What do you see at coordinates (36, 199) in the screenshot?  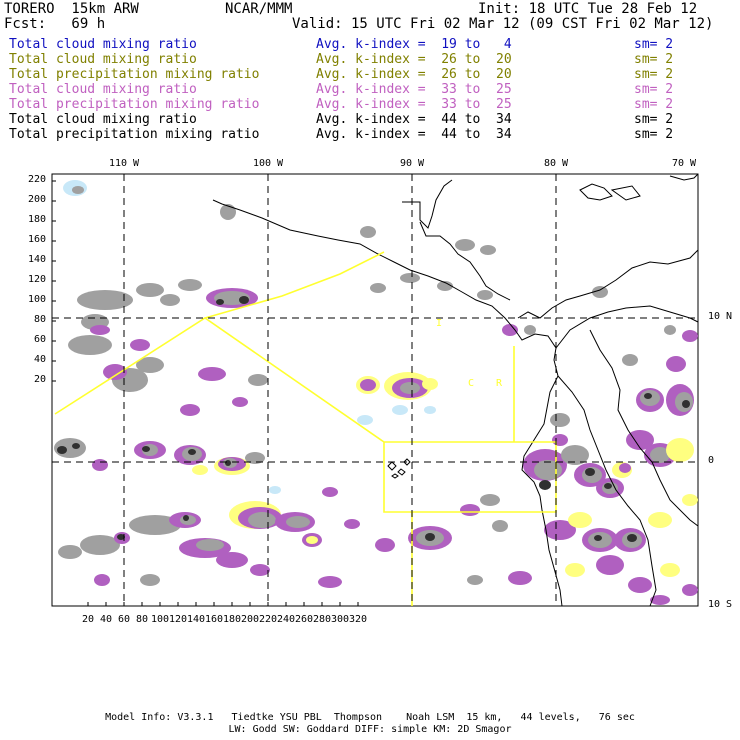 I see `y-tick-label-1: 200` at bounding box center [36, 199].